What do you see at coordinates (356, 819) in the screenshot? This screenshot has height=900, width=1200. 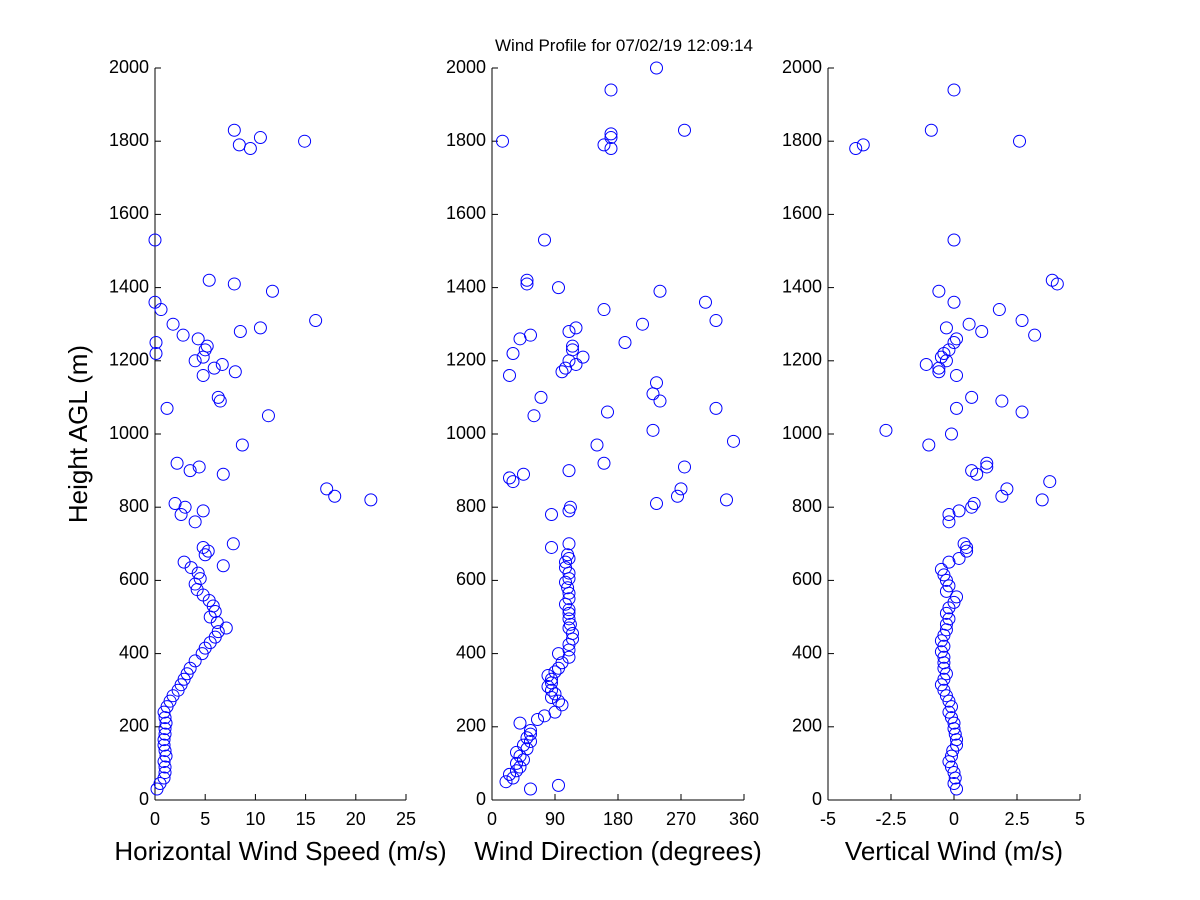 I see `x-tick-label: 20` at bounding box center [356, 819].